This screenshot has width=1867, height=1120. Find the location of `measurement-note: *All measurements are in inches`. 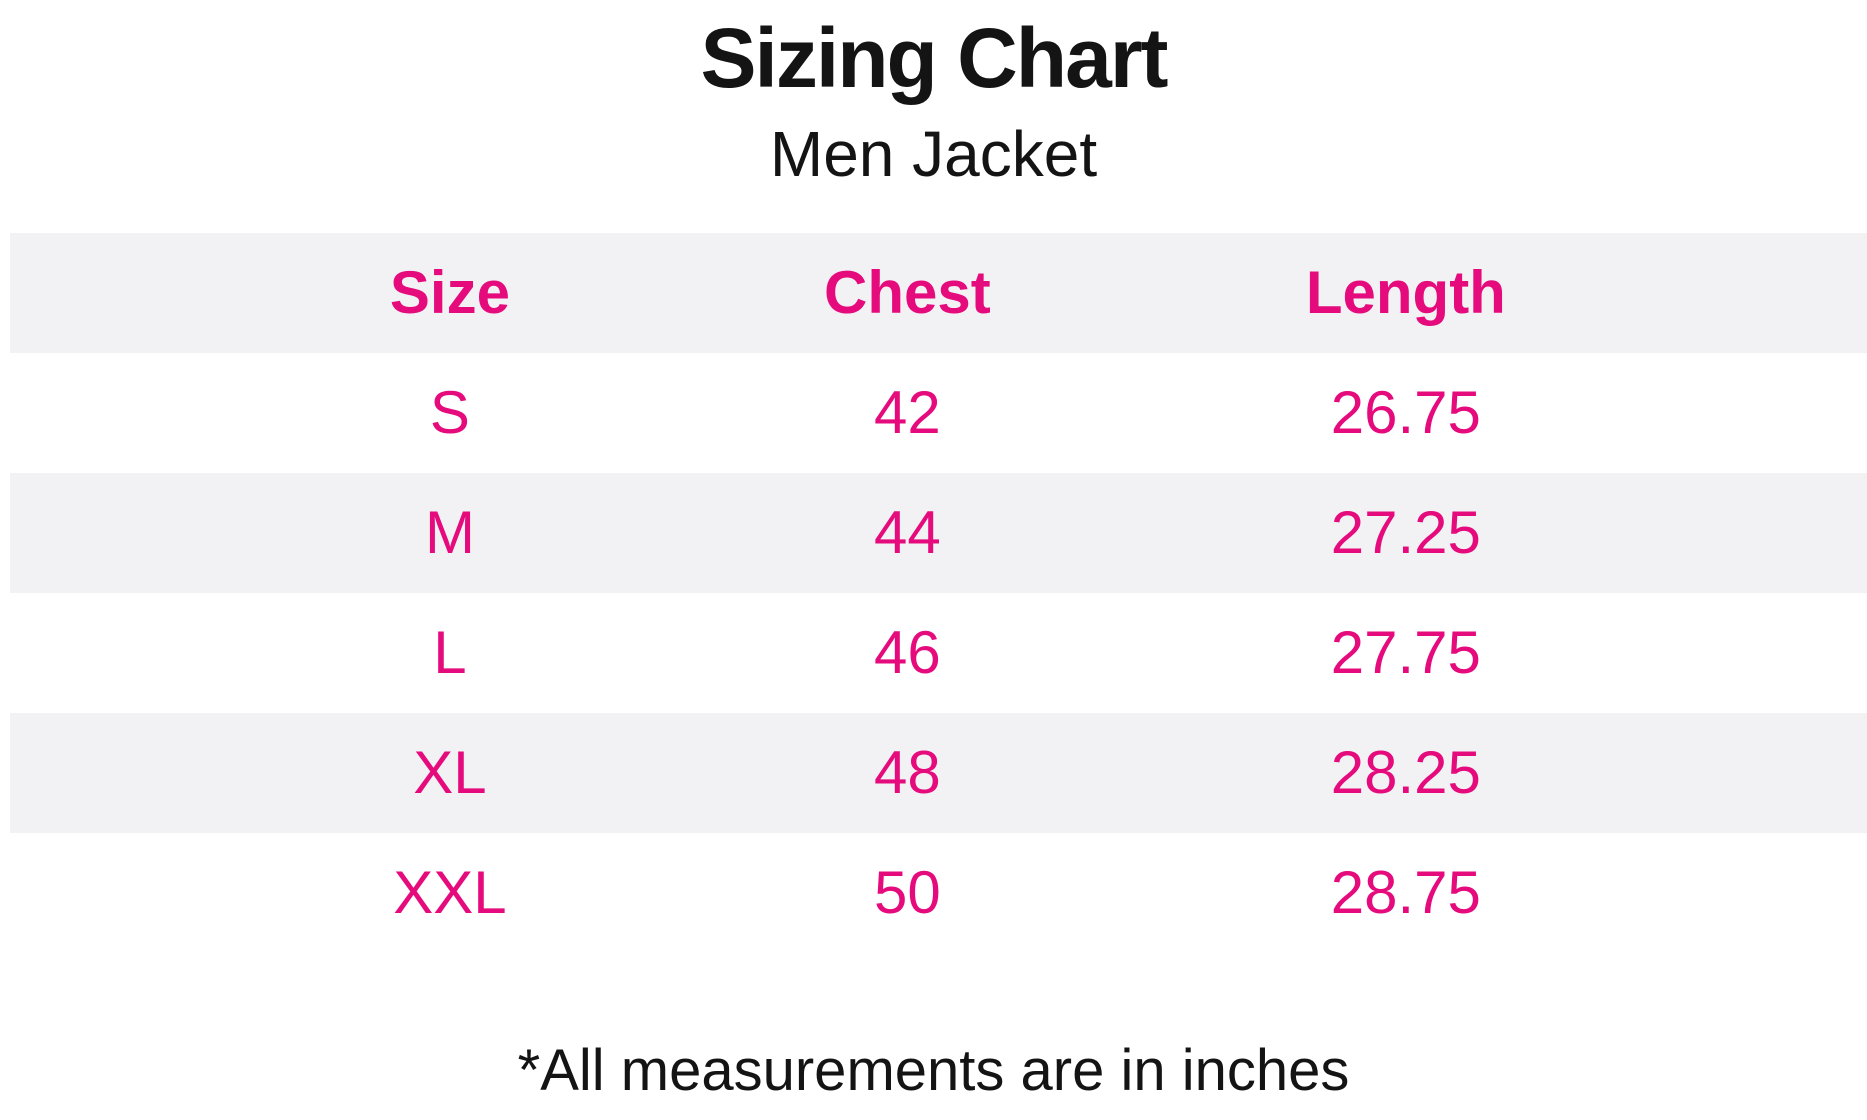

measurement-note: *All measurements are in inches is located at coordinates (933, 1070).